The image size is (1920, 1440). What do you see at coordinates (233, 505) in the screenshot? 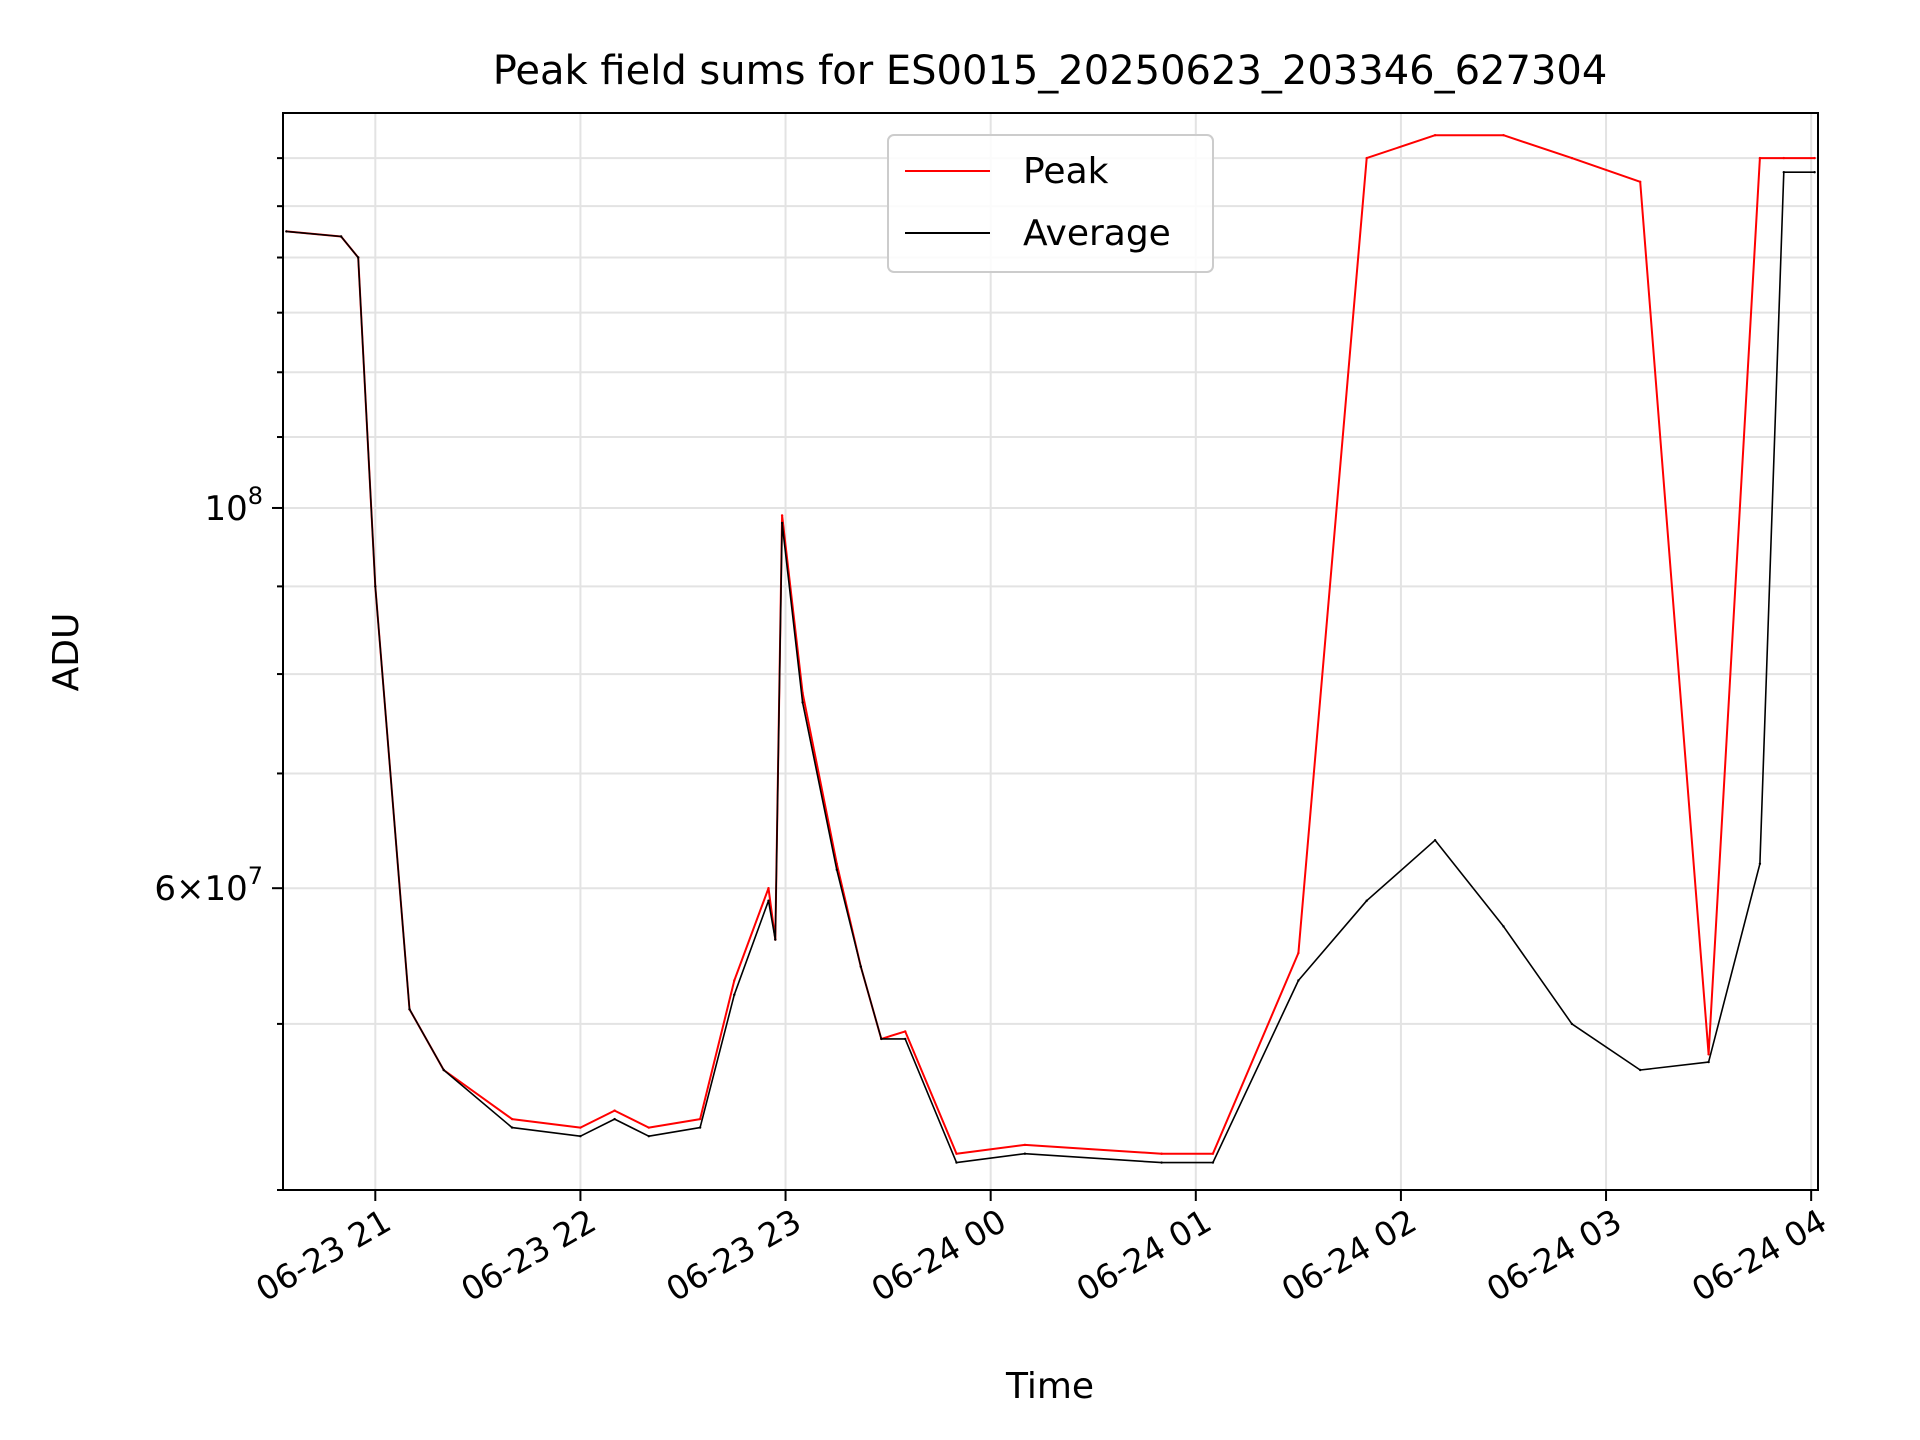
I see `y-tick-label: 108` at bounding box center [233, 505].